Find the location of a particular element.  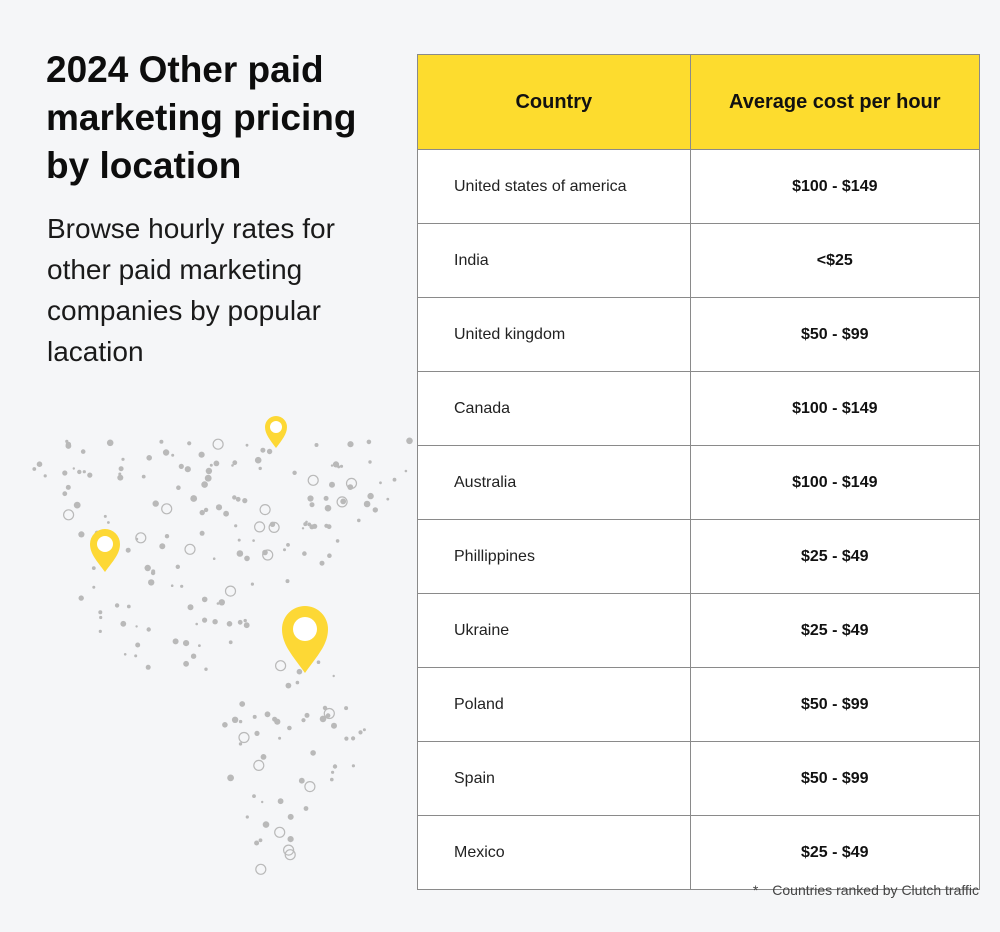

country-cell: Spain is located at coordinates (554, 778).